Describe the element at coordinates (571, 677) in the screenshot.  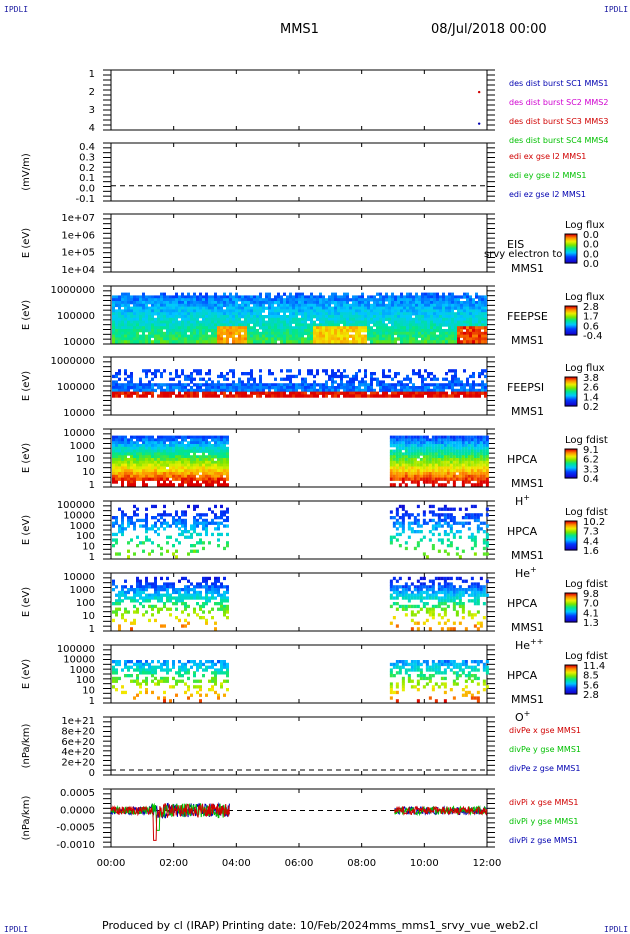
I see `colorbar-cell-hpca_o` at that location.